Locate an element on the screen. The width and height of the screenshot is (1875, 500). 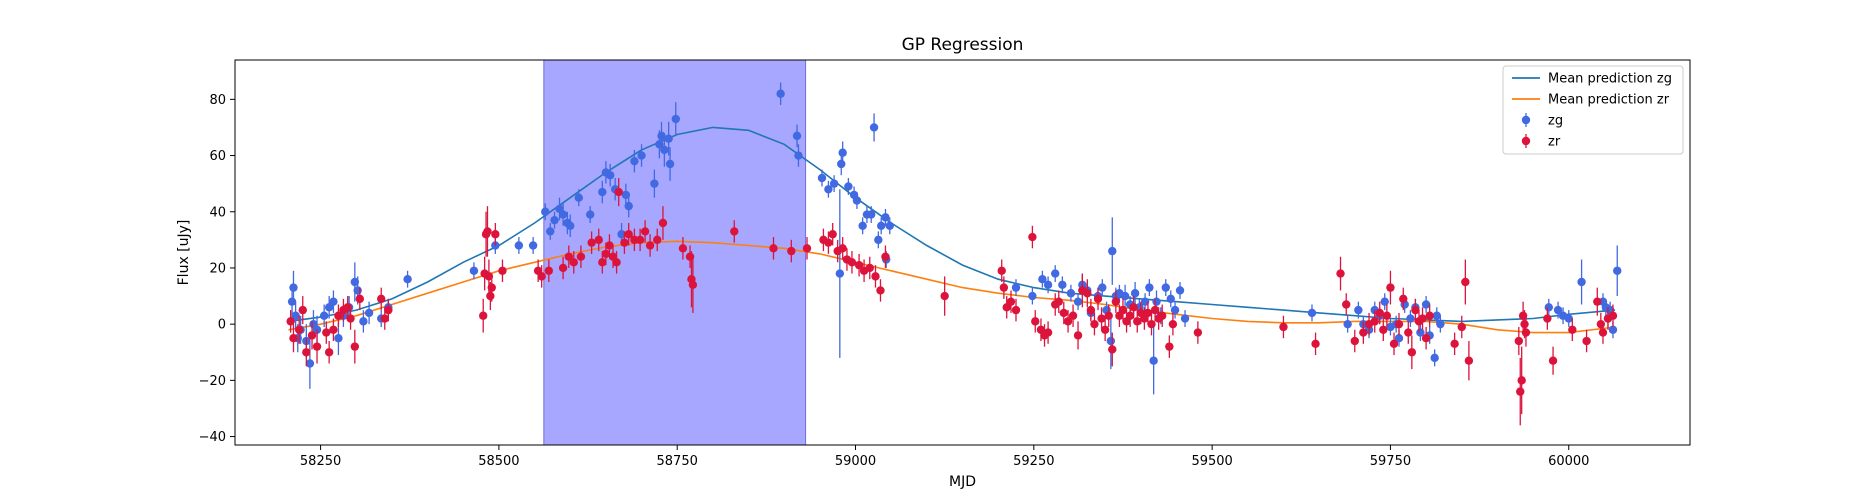
y-tick-label: 0 is located at coordinates (222, 325).